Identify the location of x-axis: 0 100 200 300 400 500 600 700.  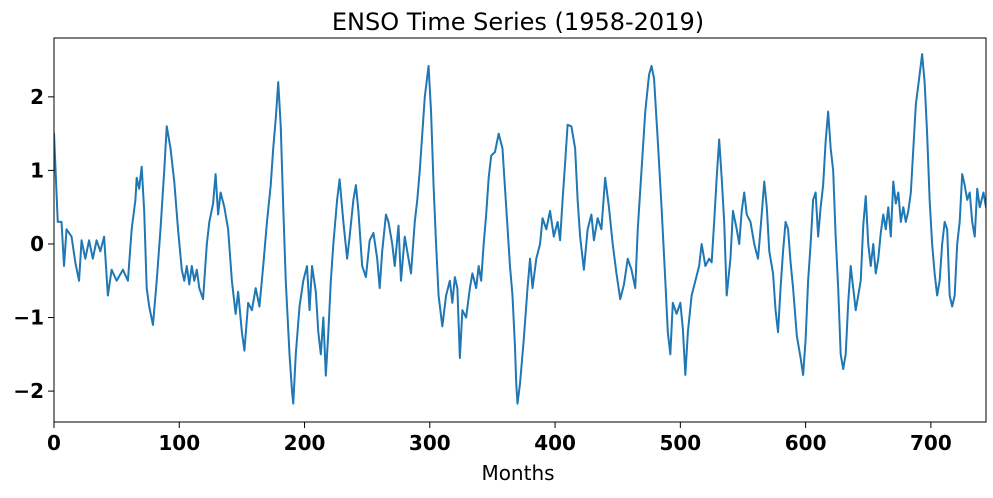
(499, 438).